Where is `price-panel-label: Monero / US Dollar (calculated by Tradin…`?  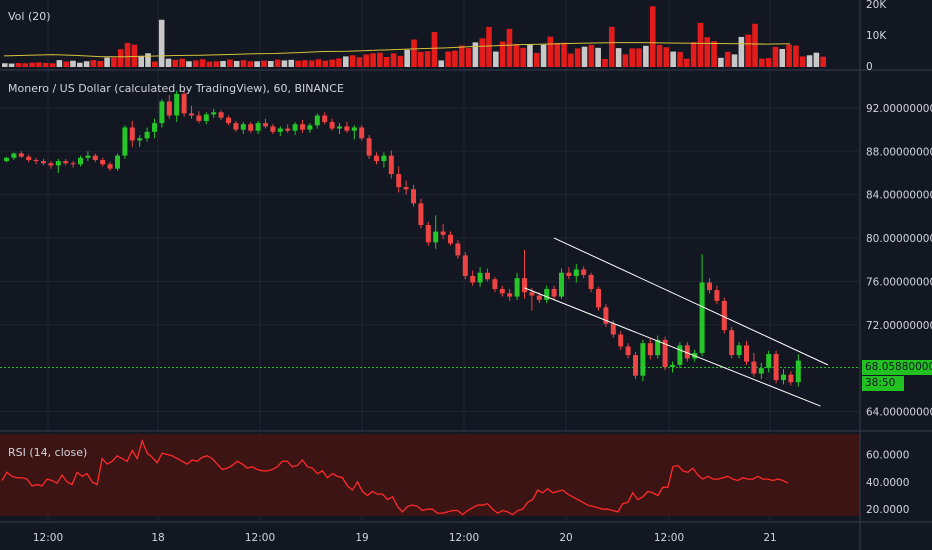
price-panel-label: Monero / US Dollar (calculated by Tradin… is located at coordinates (176, 88).